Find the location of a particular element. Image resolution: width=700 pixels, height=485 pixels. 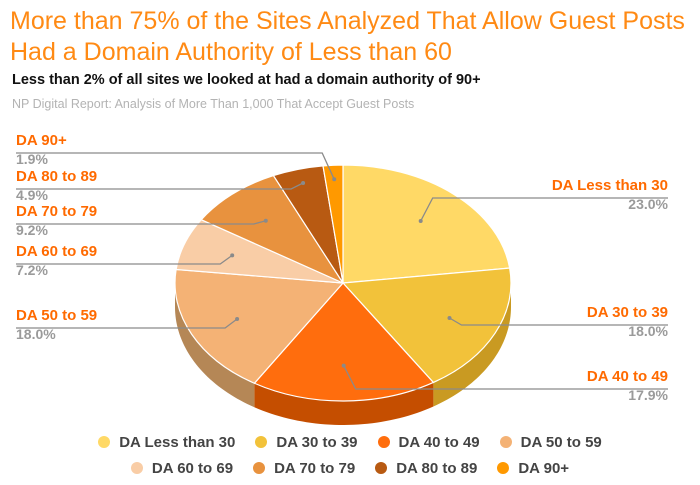

legend-item: DA Less than 30 is located at coordinates (166, 442).